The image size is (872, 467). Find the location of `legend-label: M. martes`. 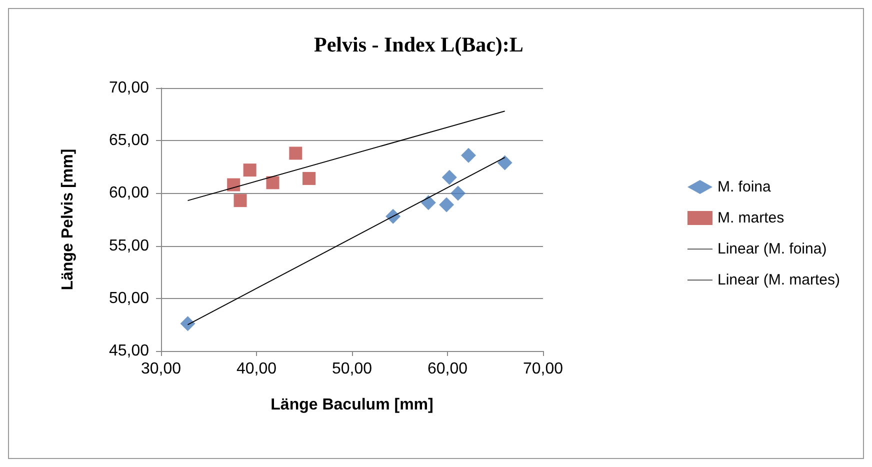

legend-label: M. martes is located at coordinates (750, 218).